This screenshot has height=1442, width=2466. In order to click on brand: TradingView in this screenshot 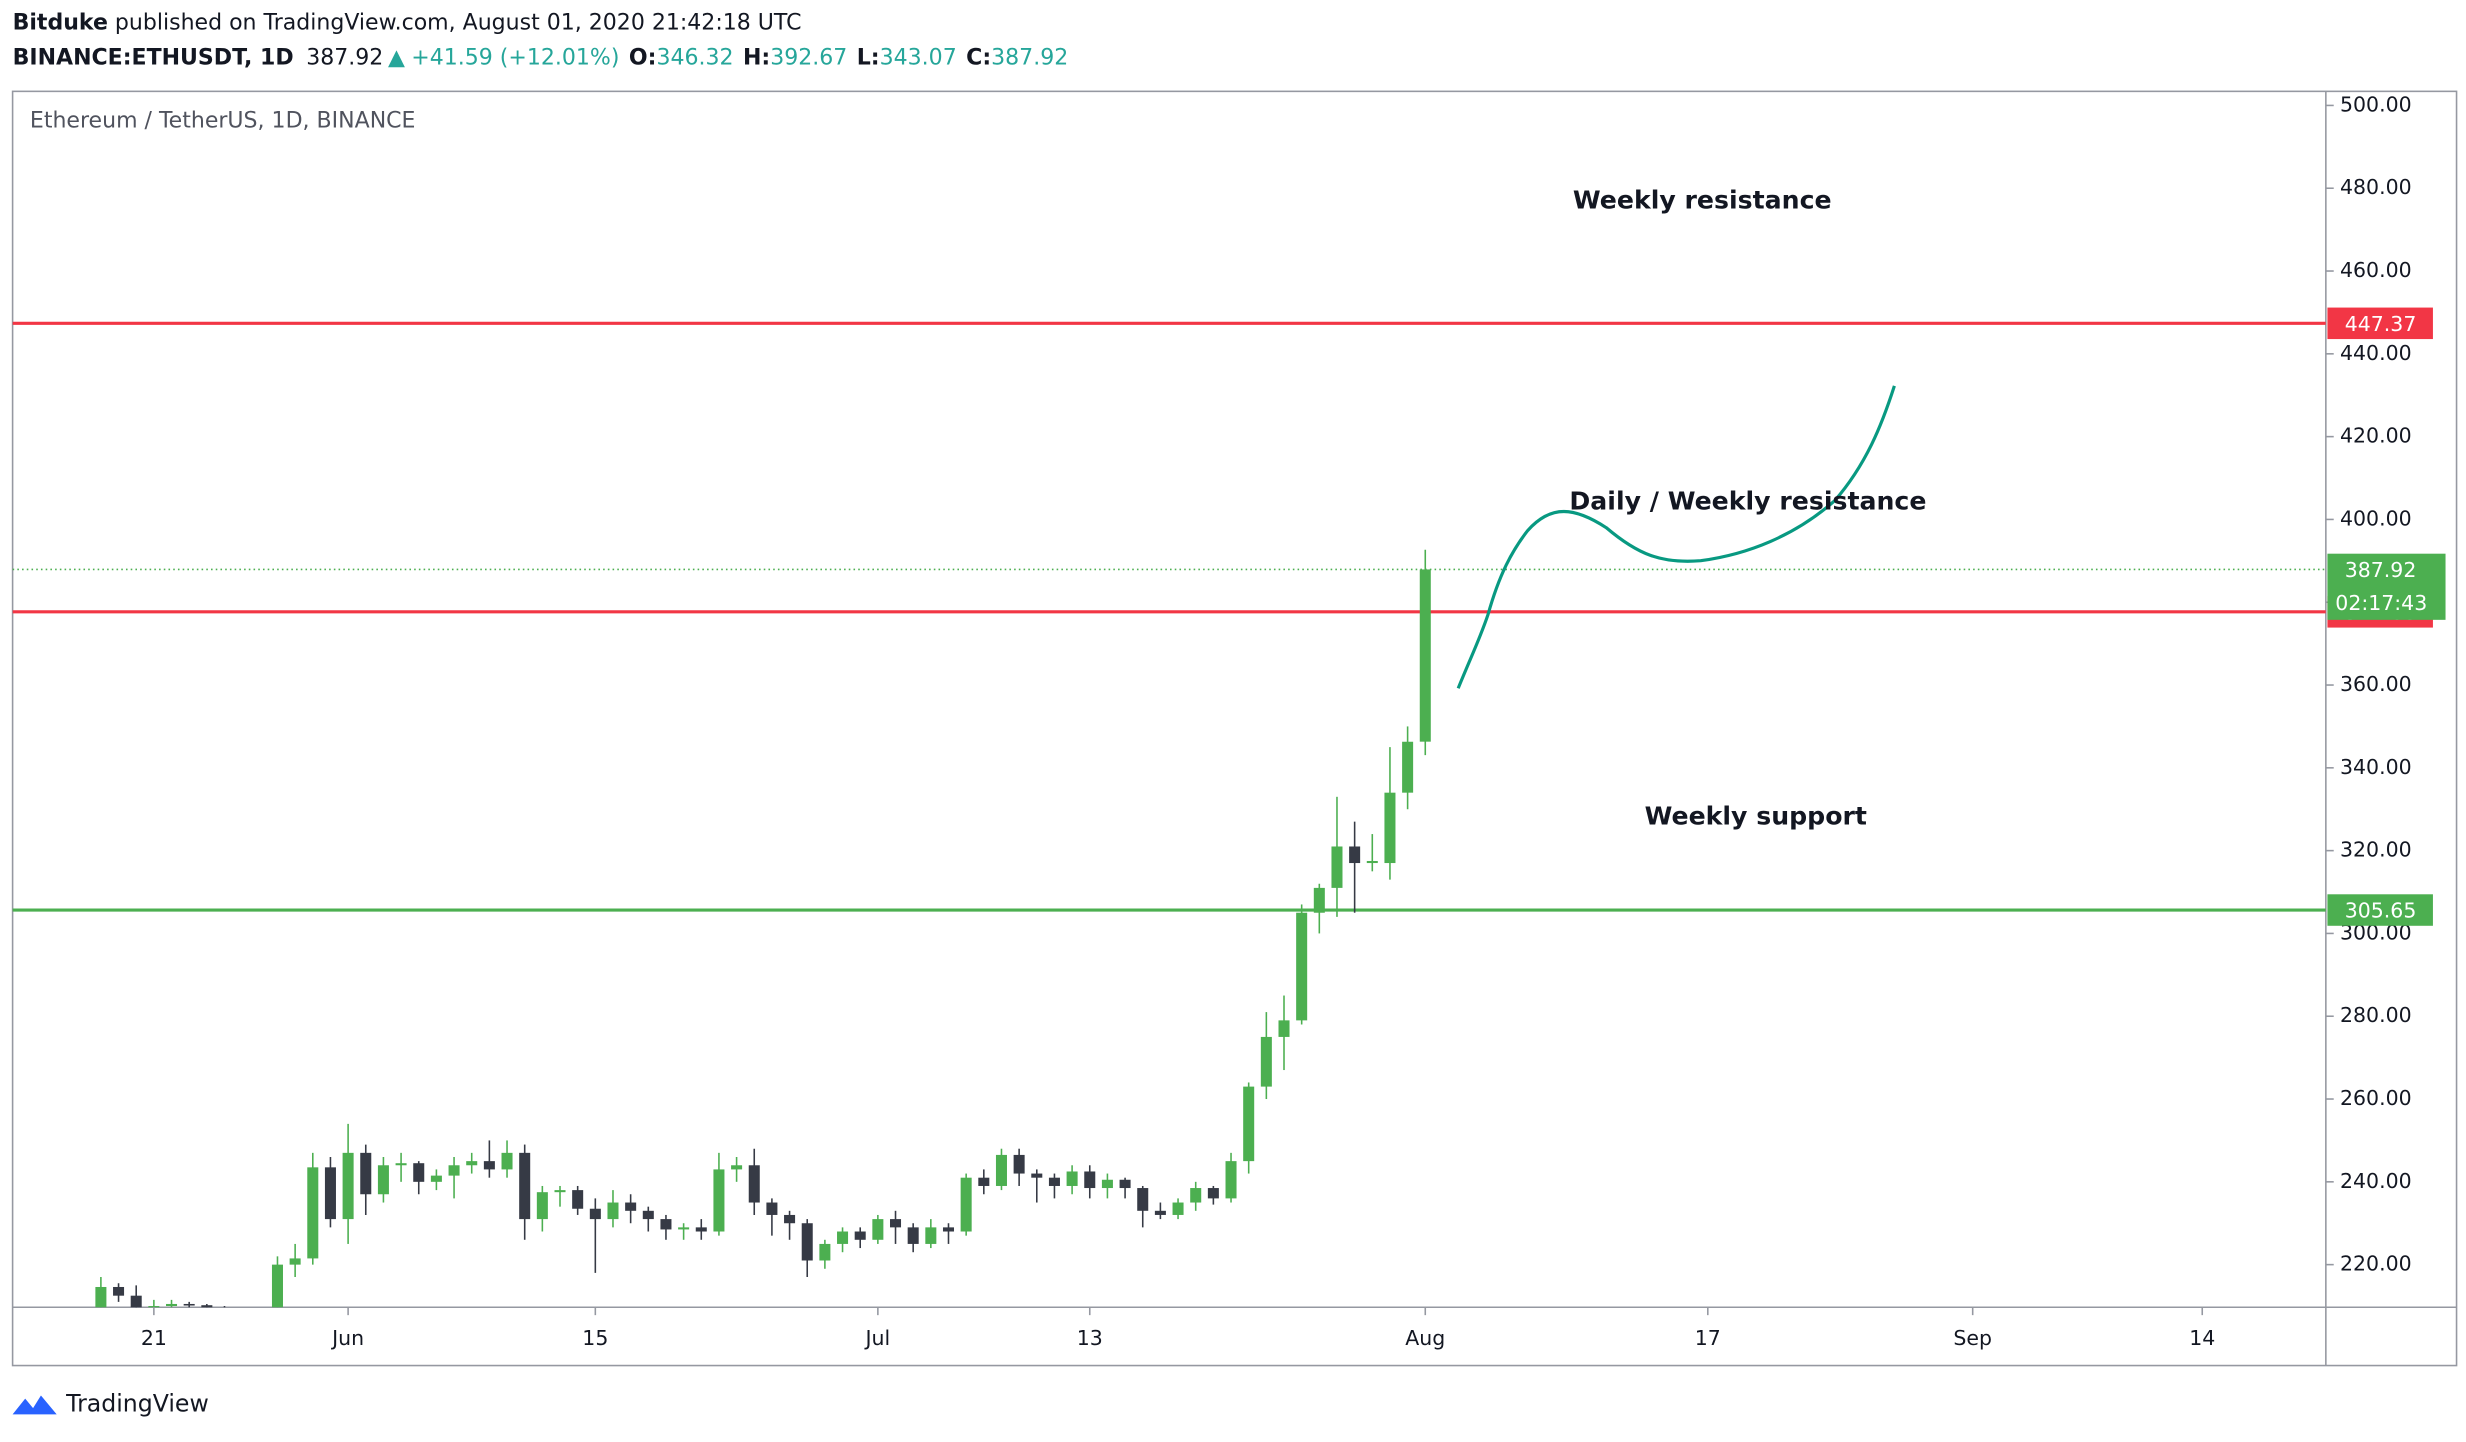, I will do `click(137, 1403)`.